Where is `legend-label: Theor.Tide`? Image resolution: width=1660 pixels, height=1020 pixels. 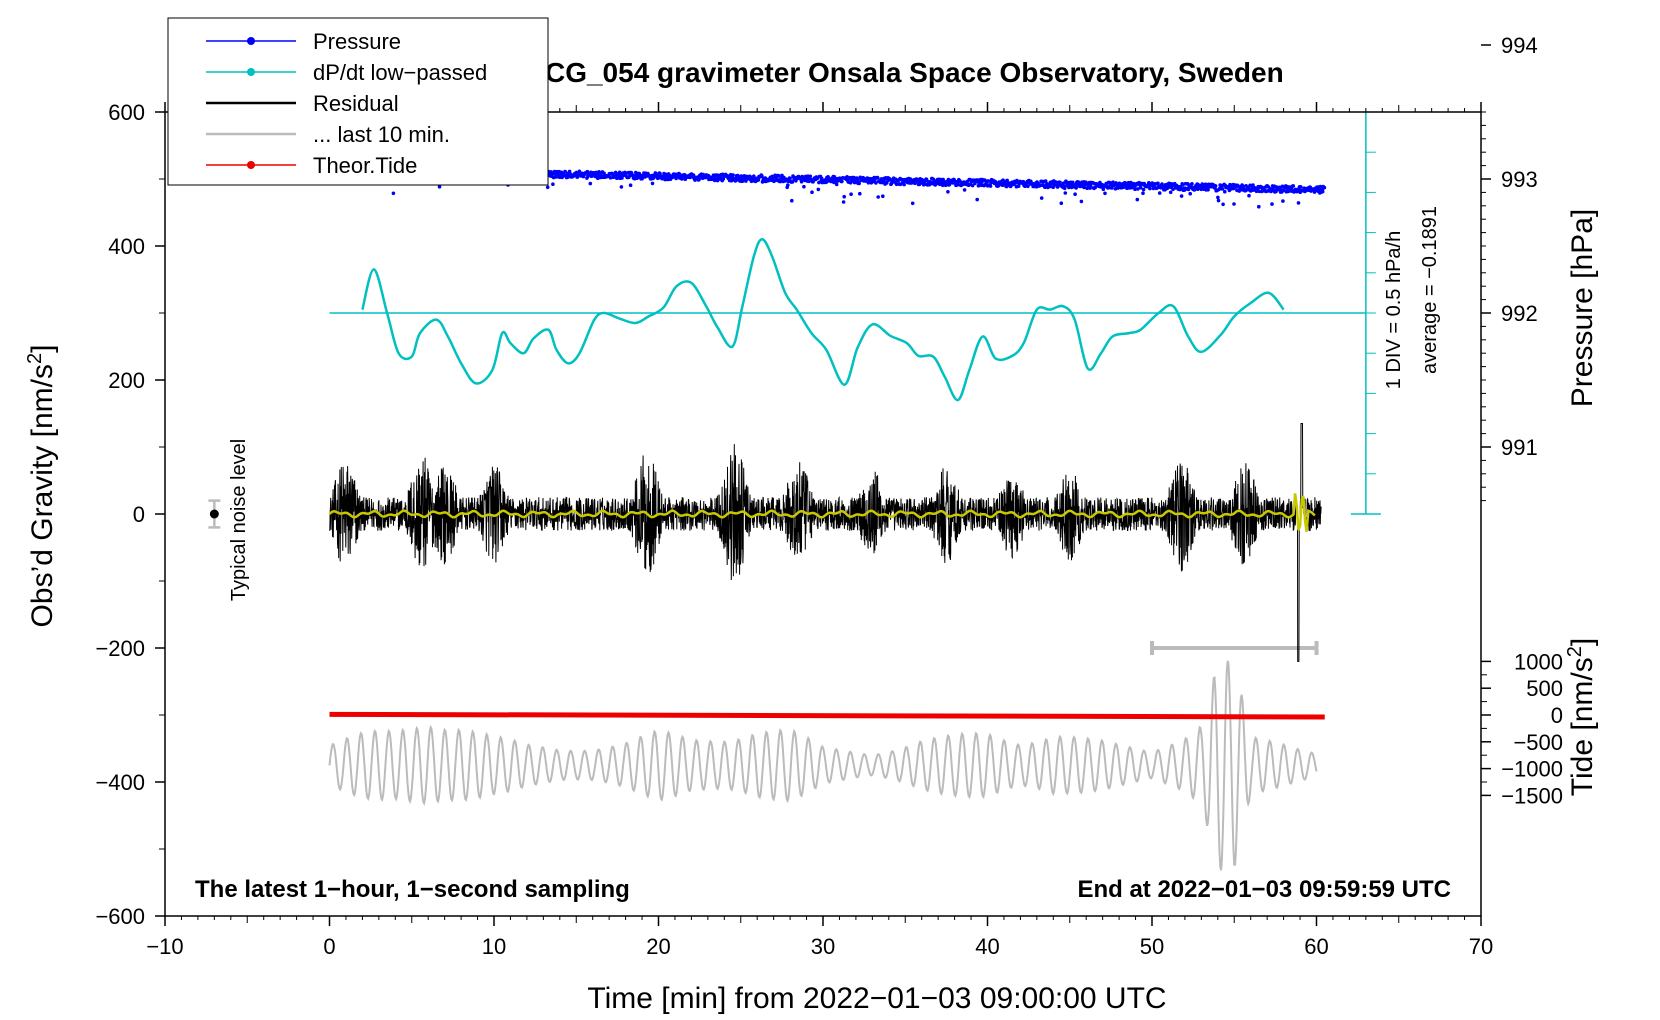
legend-label: Theor.Tide is located at coordinates (365, 165).